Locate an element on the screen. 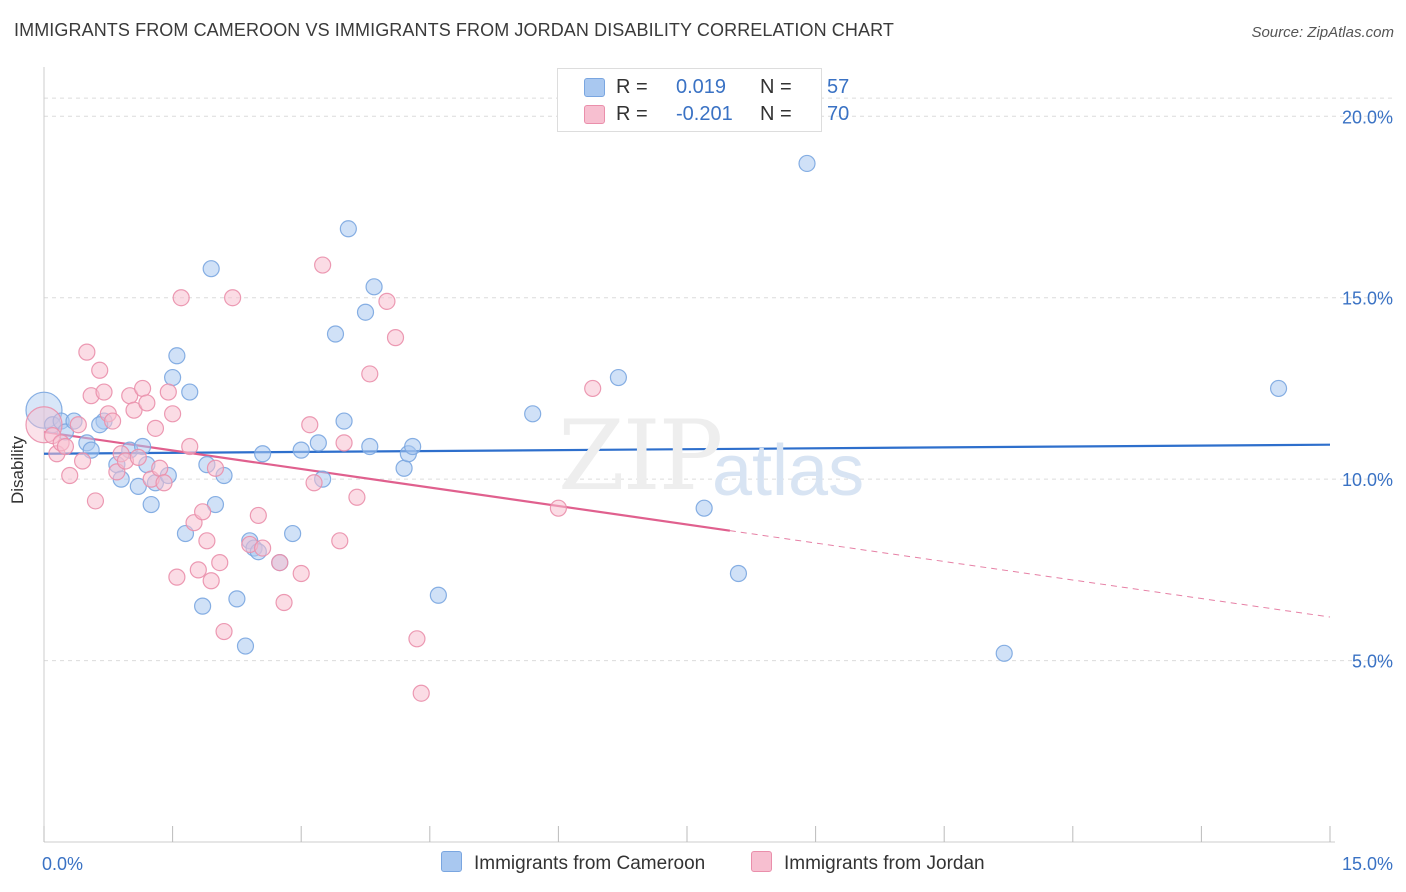  series-label-cameroon: Immigrants from Cameroon is located at coordinates (590, 863).